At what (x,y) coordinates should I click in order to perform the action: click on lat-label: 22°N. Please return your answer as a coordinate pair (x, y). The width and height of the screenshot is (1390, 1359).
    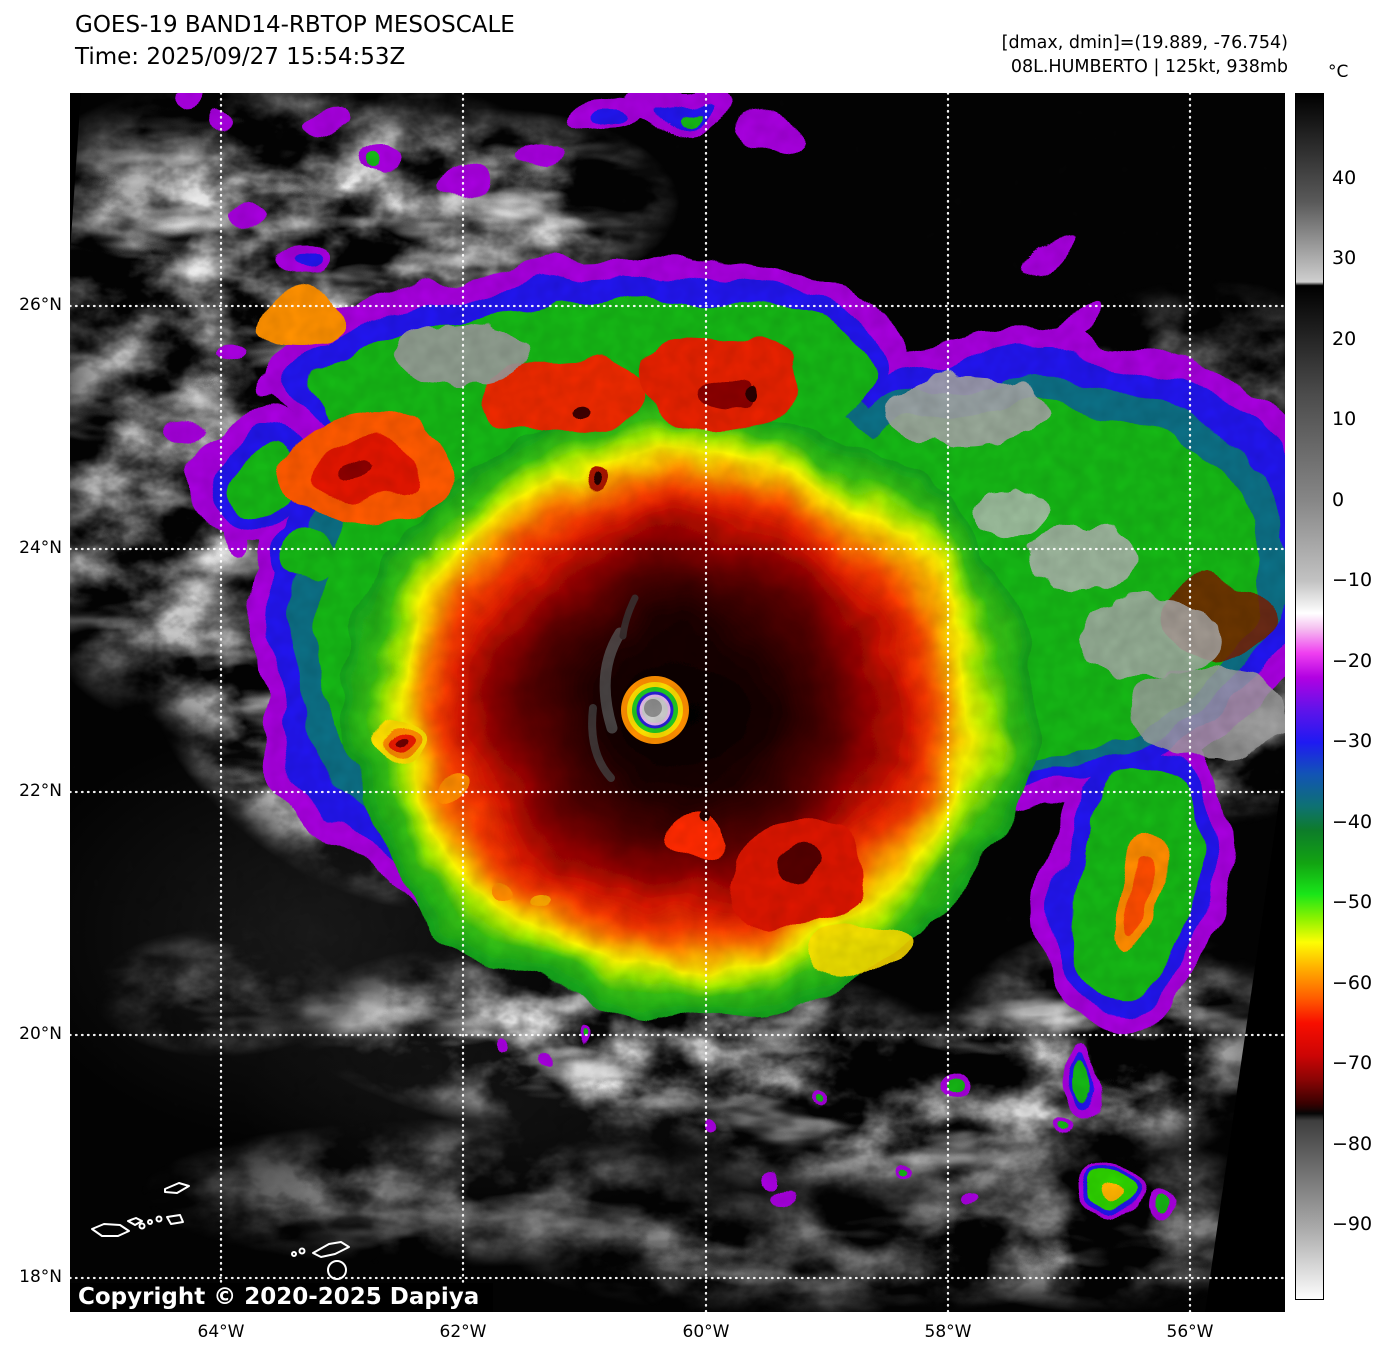
    Looking at the image, I should click on (40, 791).